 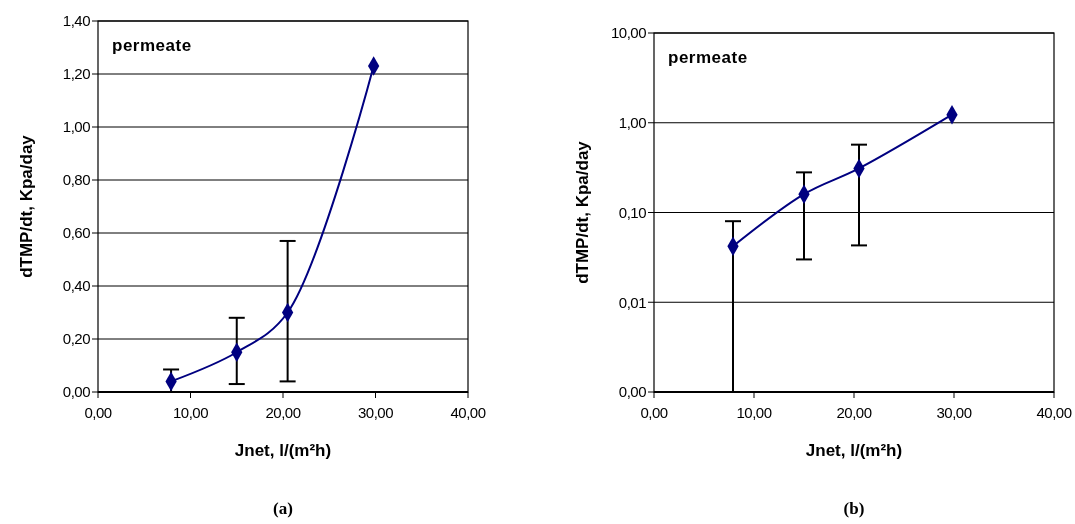 I want to click on y-tick-label: 0,80, so click(x=76, y=180).